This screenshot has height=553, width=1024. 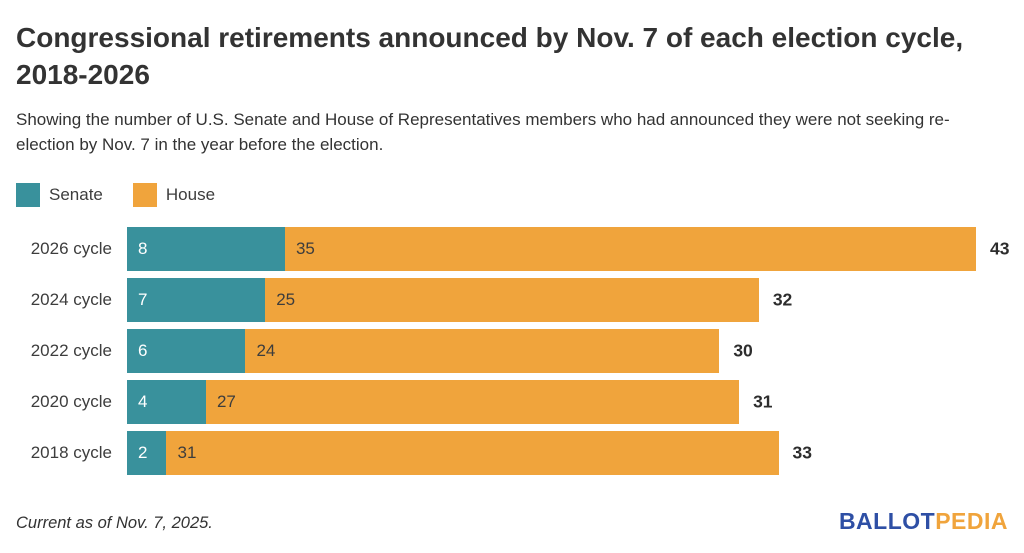 I want to click on segment-value-label: 27, so click(x=226, y=401).